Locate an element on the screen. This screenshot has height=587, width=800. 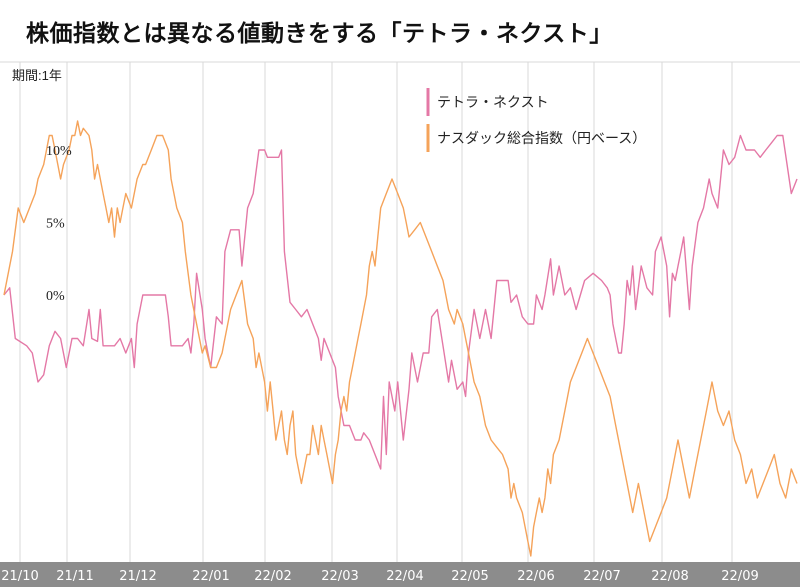
y-tick-label: 10% is located at coordinates (59, 151).